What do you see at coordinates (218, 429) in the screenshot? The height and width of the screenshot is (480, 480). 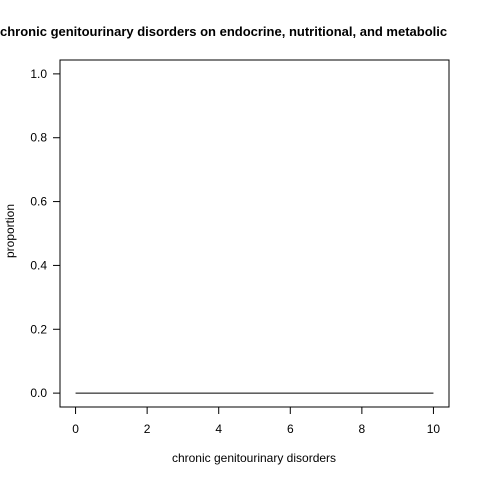 I see `x-tick-label: 4` at bounding box center [218, 429].